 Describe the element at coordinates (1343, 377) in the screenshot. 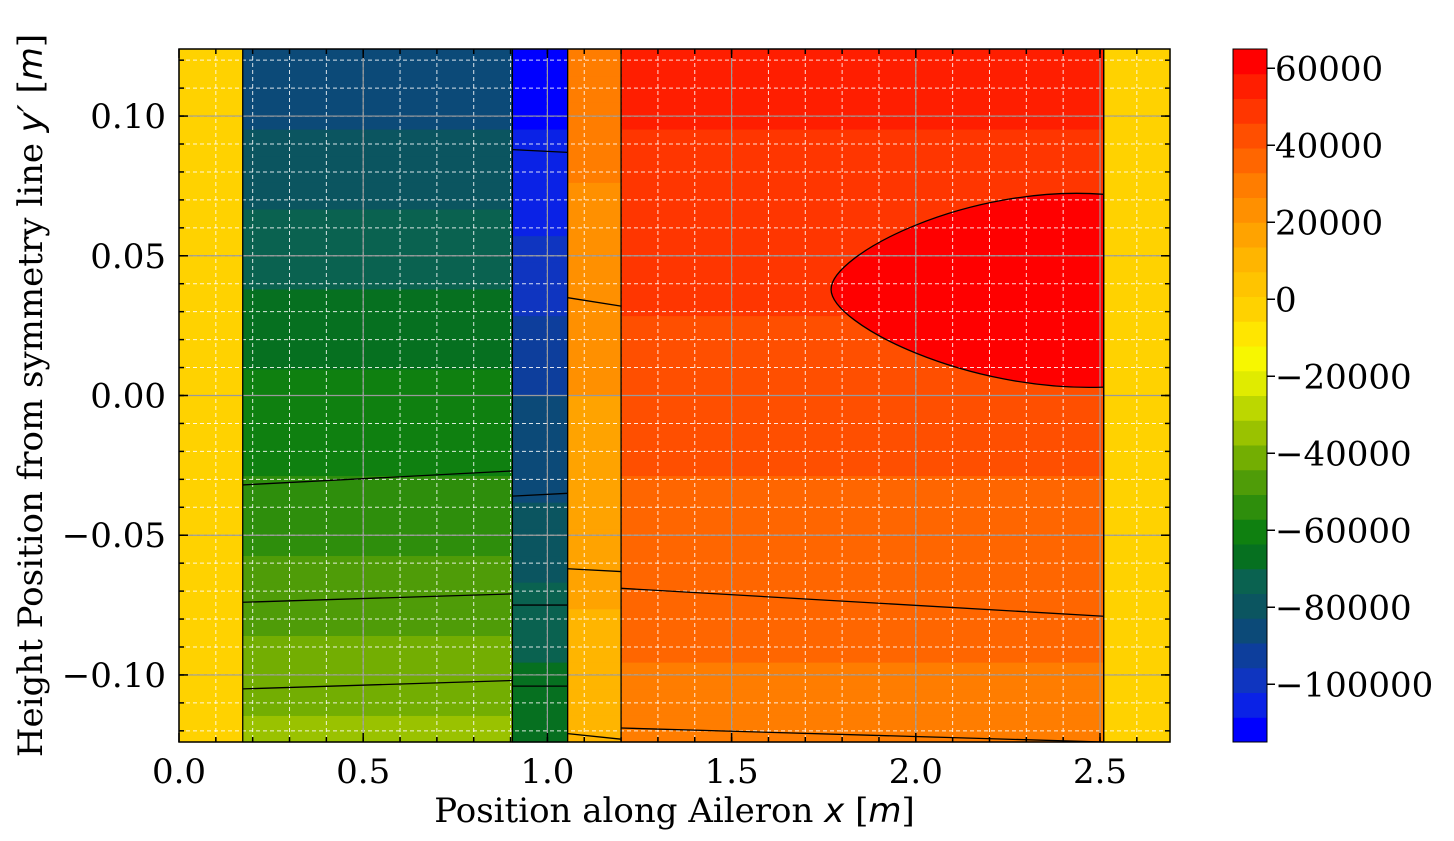

I see `colorbar-tick-label: −20000` at that location.